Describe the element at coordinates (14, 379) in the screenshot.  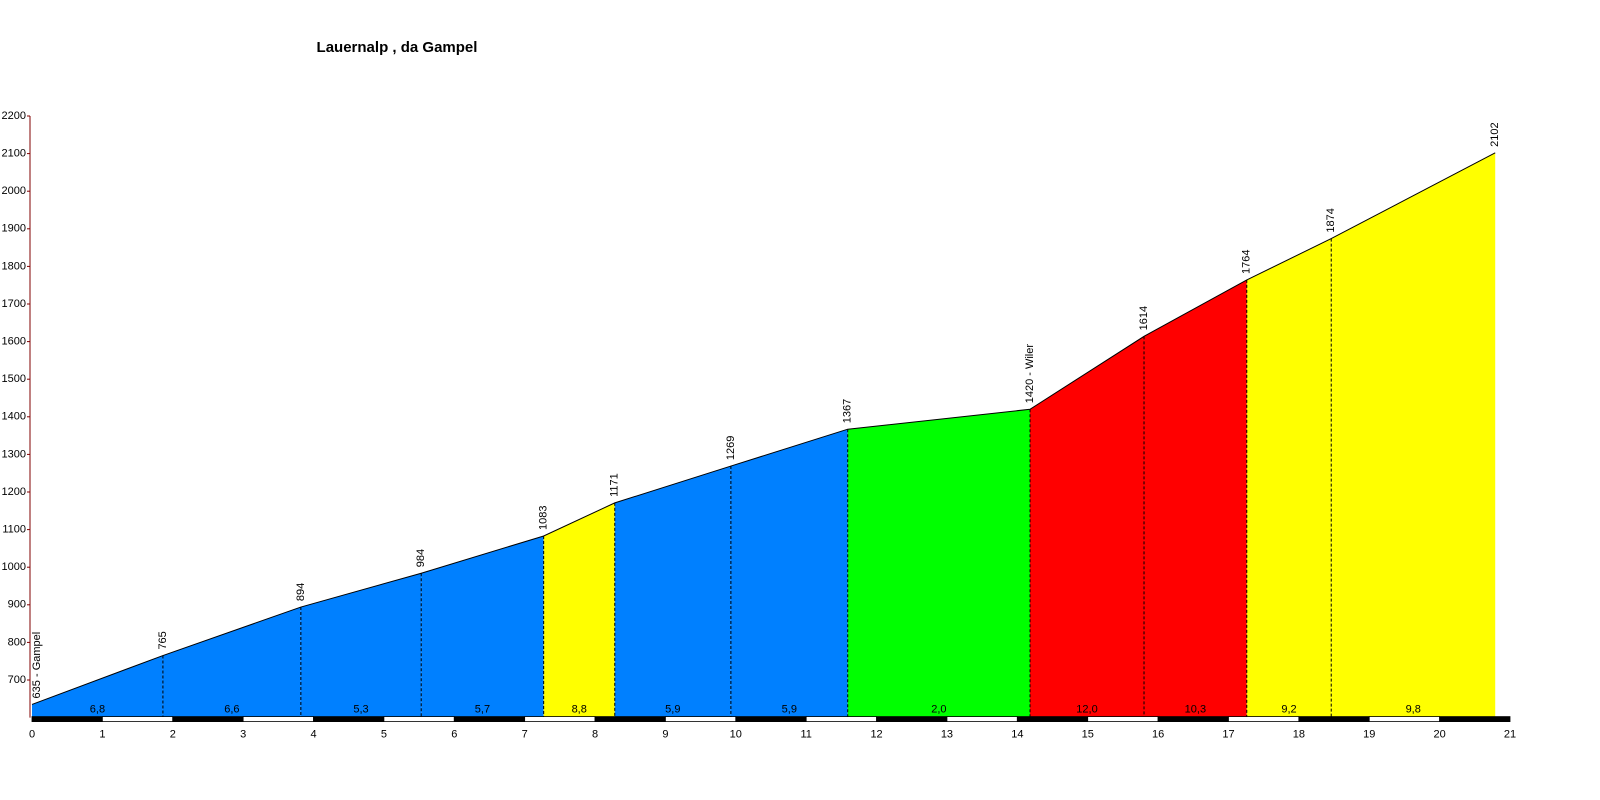
I see `y-tick-label: 1500` at that location.